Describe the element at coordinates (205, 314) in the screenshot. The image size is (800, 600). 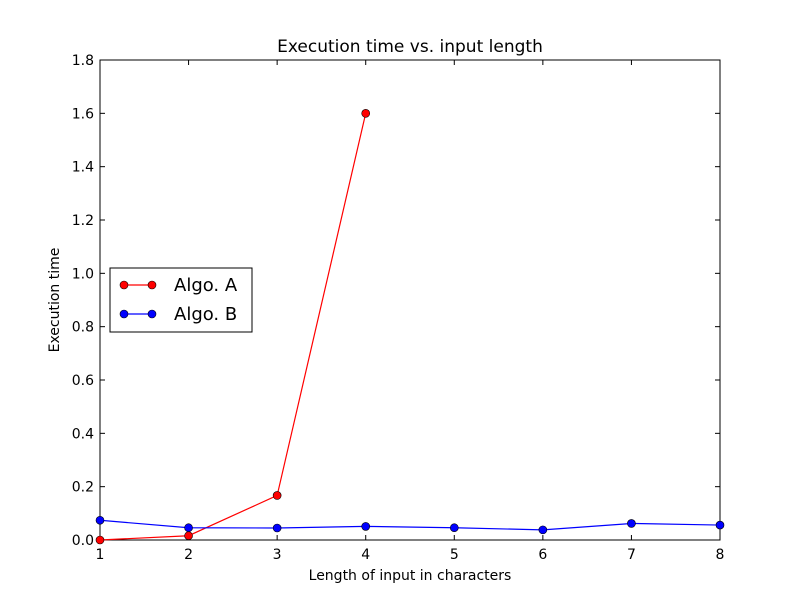
I see `legend-label: Algo. B` at that location.